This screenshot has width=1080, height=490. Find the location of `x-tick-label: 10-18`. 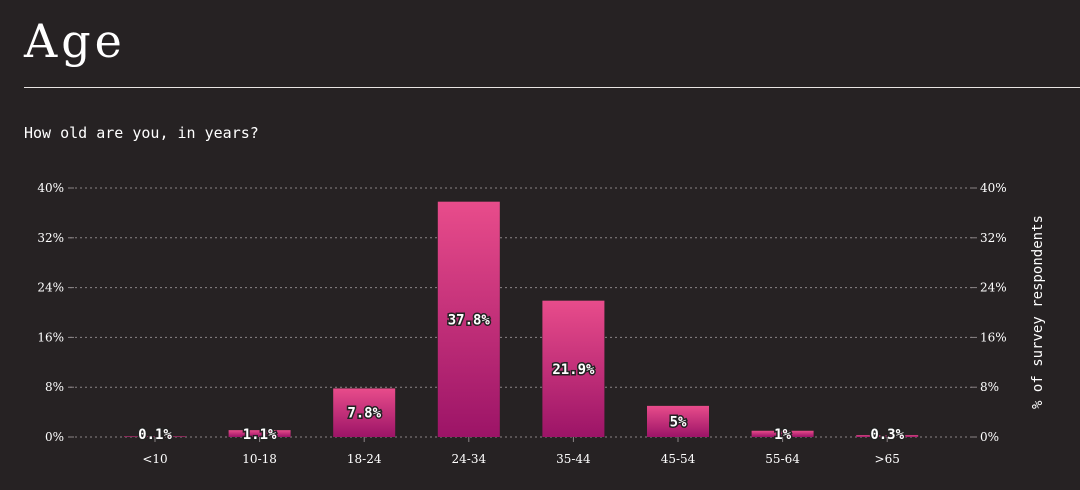

x-tick-label: 10-18 is located at coordinates (259, 459).